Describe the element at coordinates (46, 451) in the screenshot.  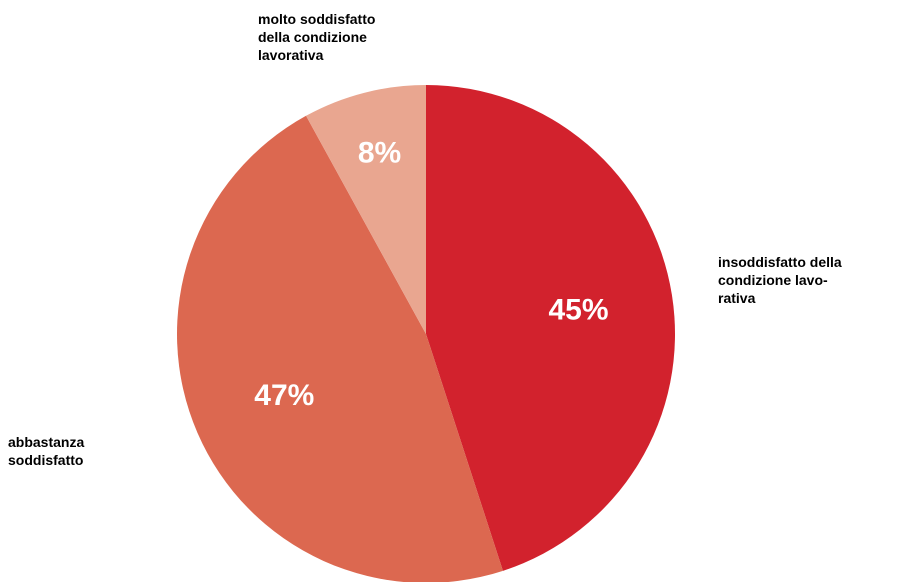
I see `category-label-abbastanza-soddisfatto: abbastanza soddisfatto` at that location.